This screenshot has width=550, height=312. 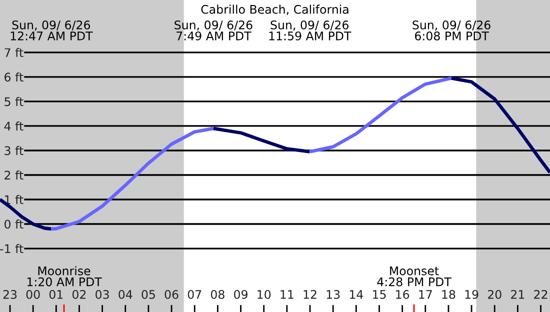 I want to click on x-tick-label: 15, so click(x=379, y=294).